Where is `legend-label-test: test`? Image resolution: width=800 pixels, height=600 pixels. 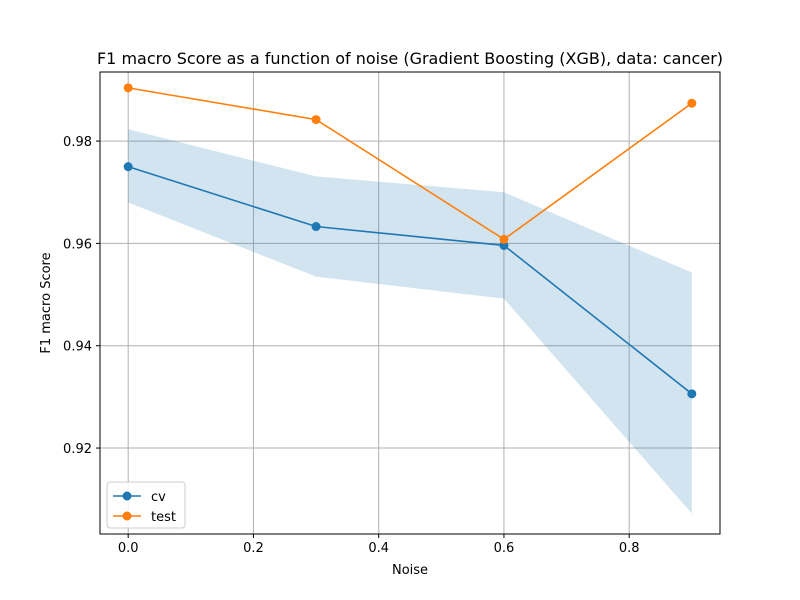 legend-label-test: test is located at coordinates (163, 517).